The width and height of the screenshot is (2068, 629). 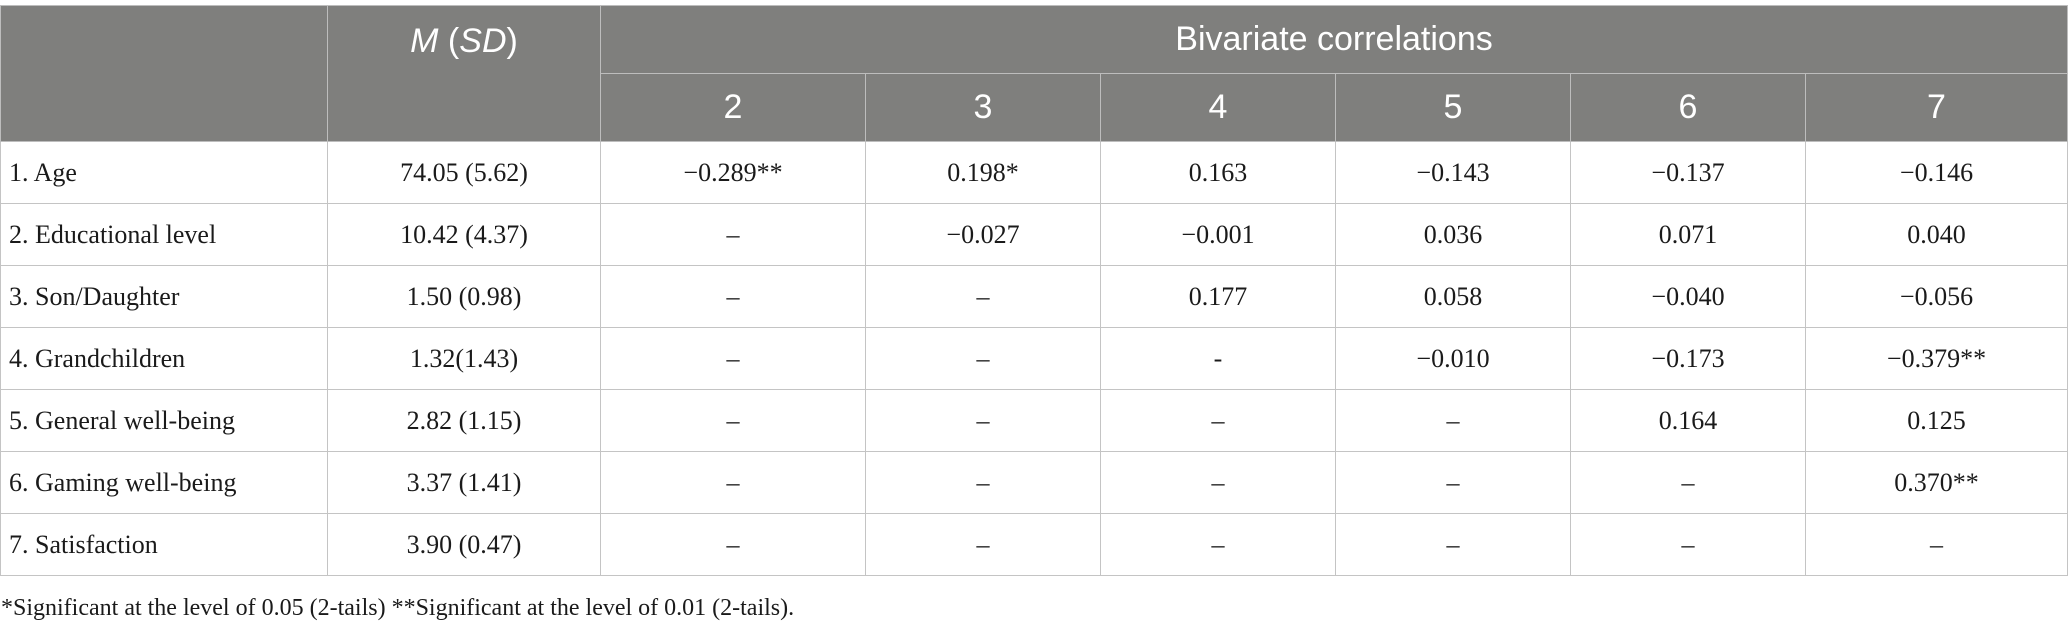 I want to click on variable-cell: 7. Satisfaction, so click(x=164, y=544).